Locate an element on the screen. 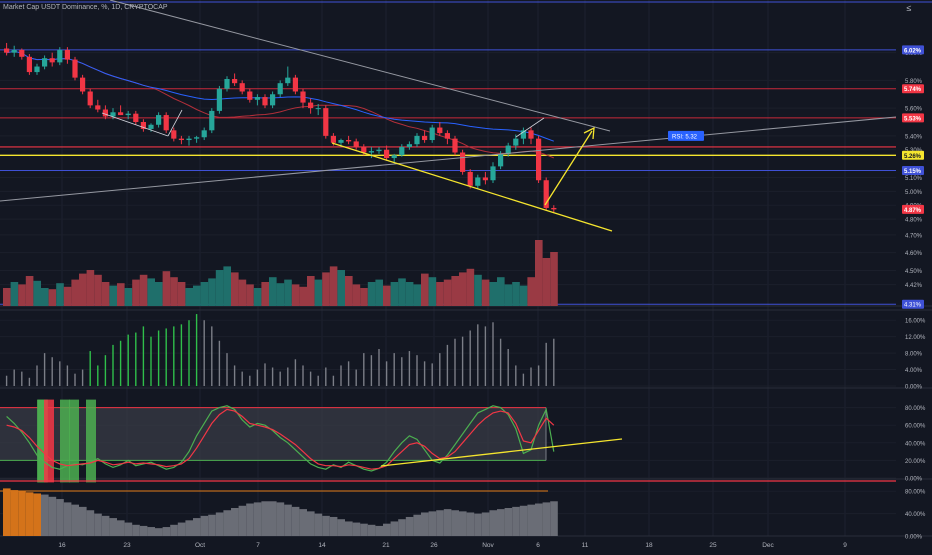  x-tick-label: 14 is located at coordinates (322, 545).